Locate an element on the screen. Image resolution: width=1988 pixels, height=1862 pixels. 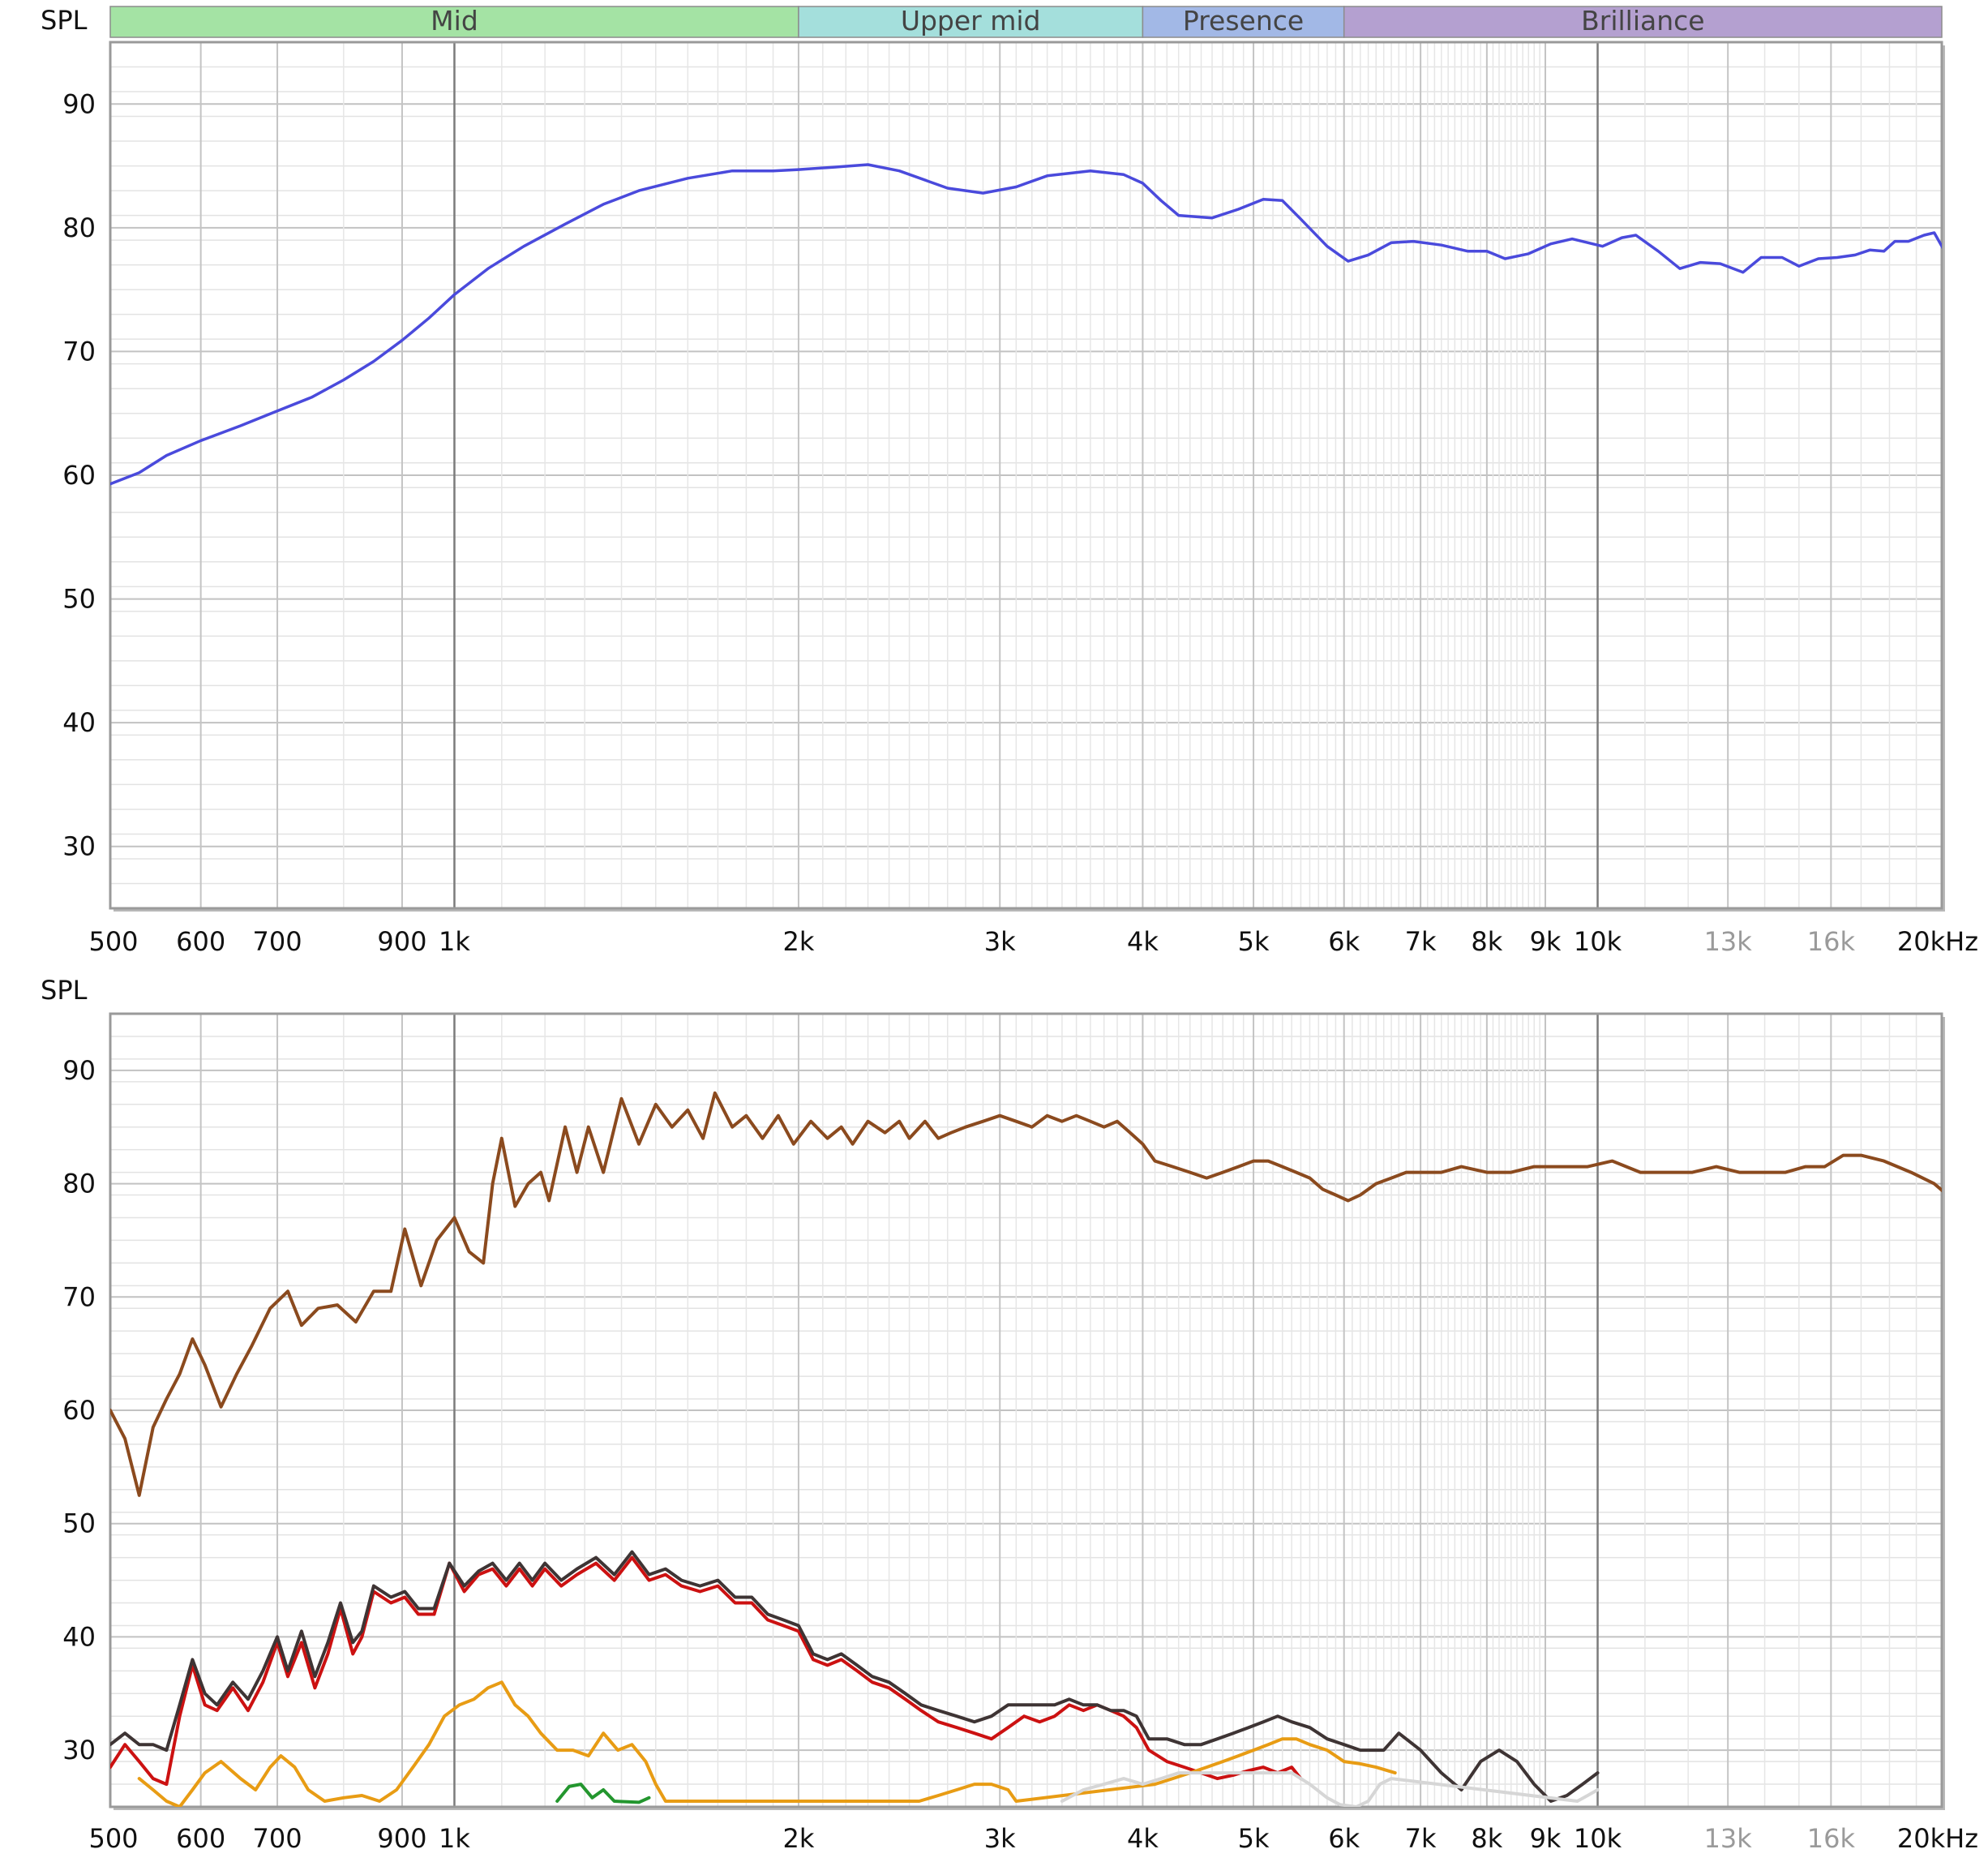
band-label: Upper mid is located at coordinates (971, 20).